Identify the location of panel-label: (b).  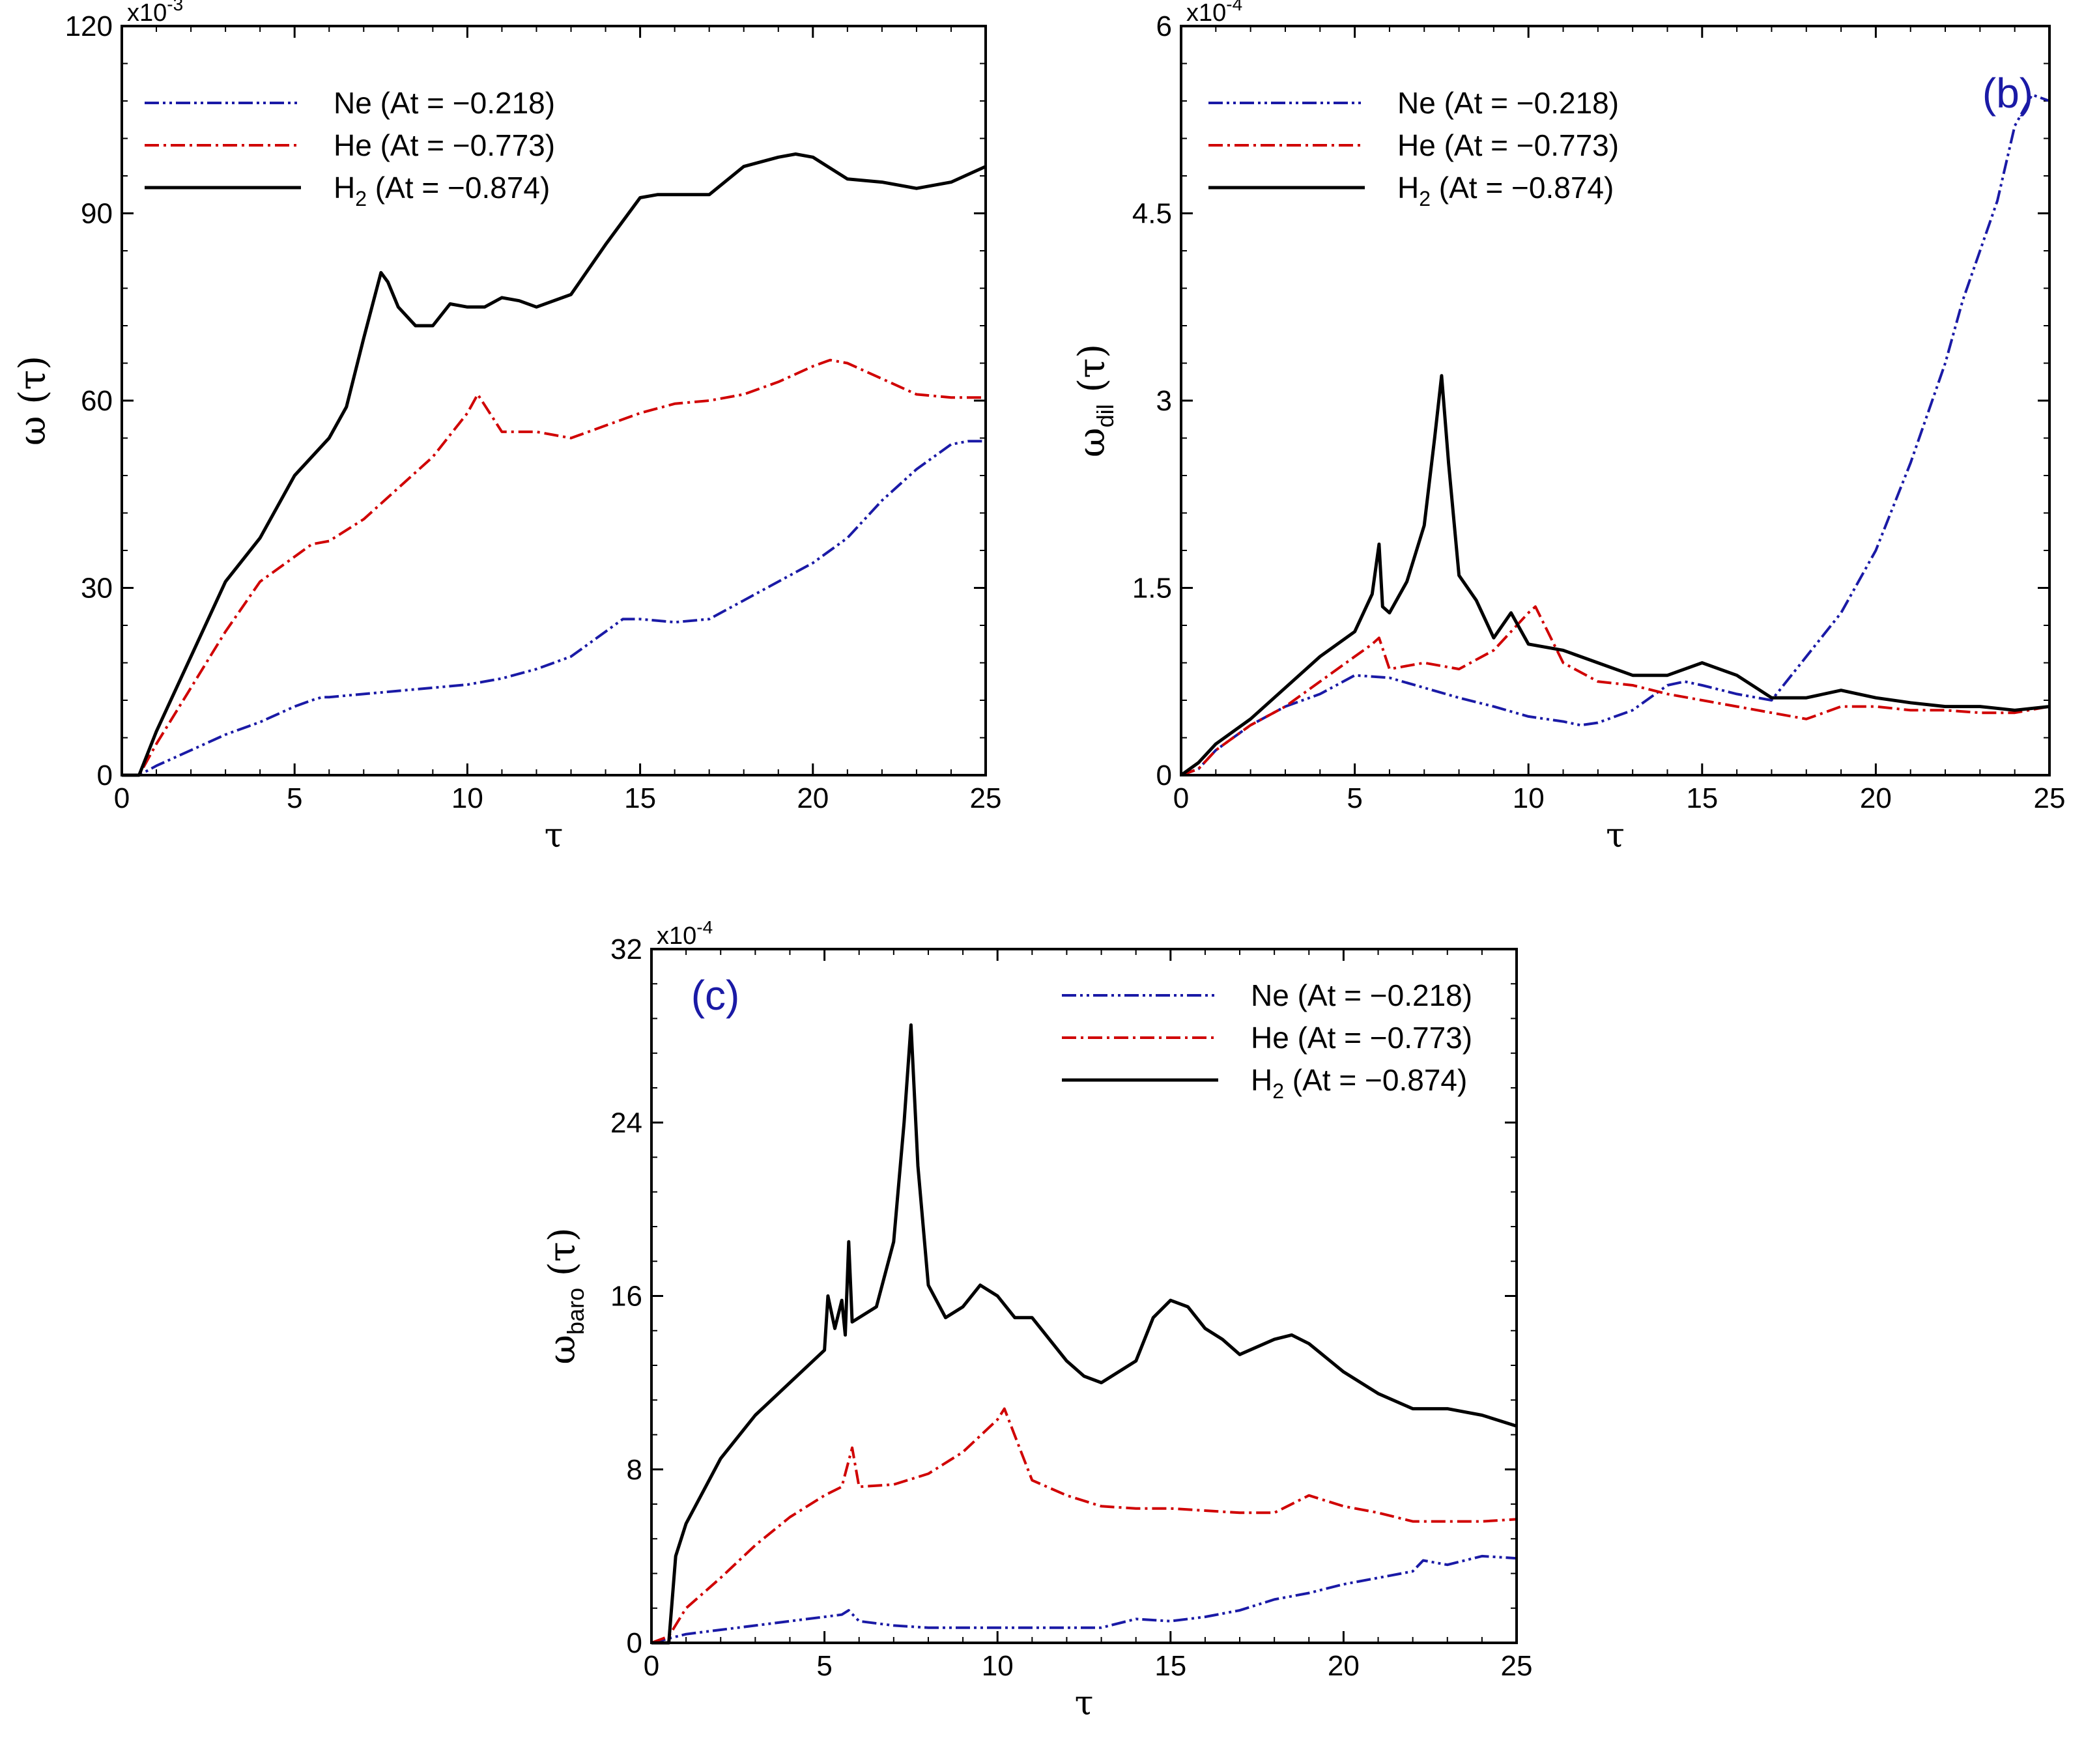
(2007, 93).